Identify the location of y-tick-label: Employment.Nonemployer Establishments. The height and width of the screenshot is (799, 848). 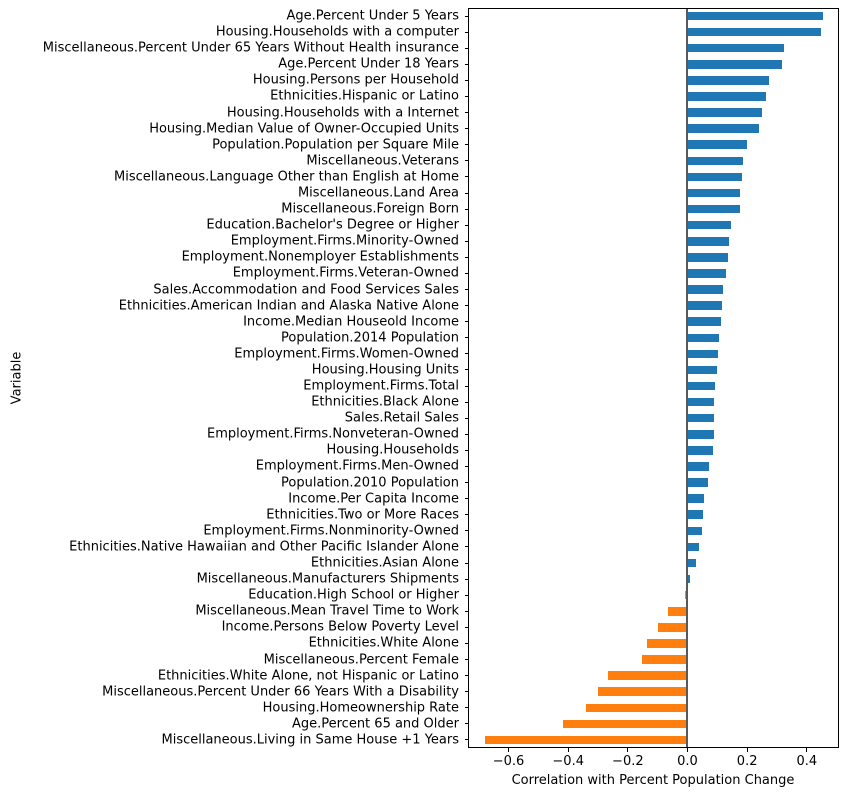
(320, 257).